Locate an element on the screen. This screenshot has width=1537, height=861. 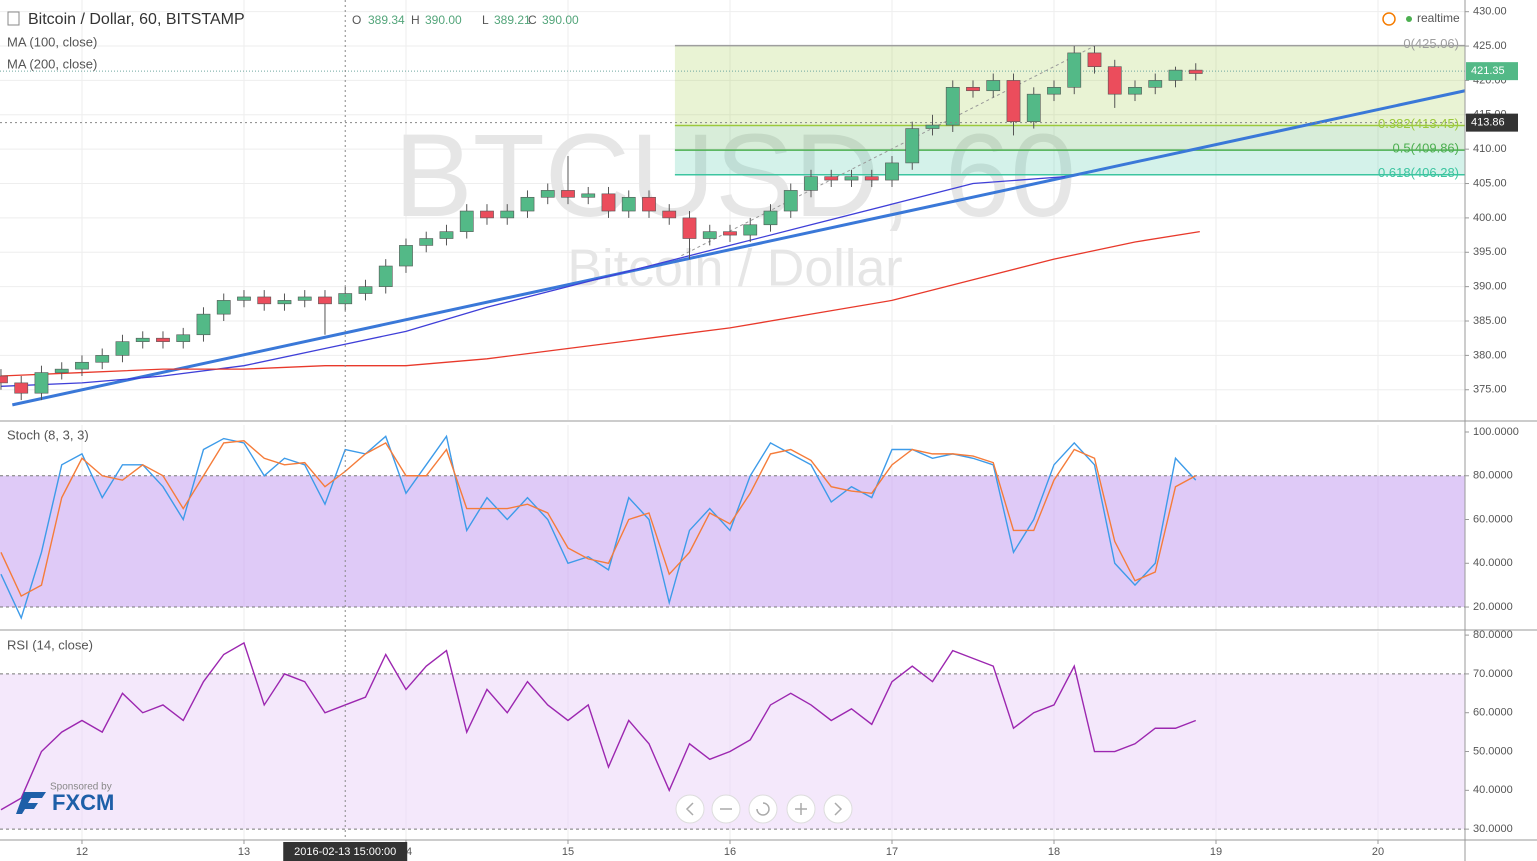
ohlc-value: 389.21 is located at coordinates (512, 20).